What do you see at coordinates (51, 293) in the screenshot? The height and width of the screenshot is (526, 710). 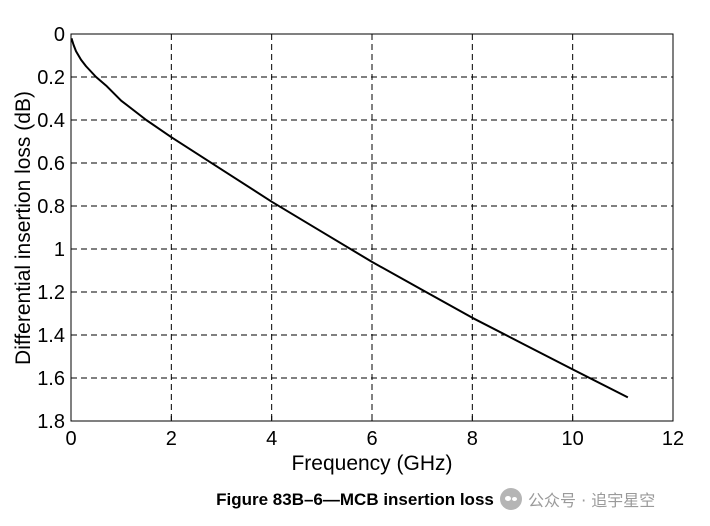 I see `y-tick-label: 1.2` at bounding box center [51, 293].